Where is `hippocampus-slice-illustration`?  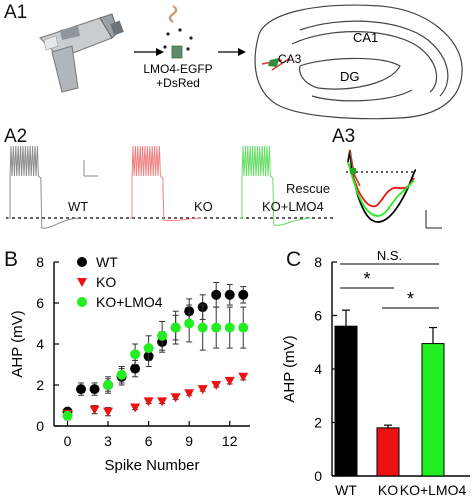 hippocampus-slice-illustration is located at coordinates (358, 62).